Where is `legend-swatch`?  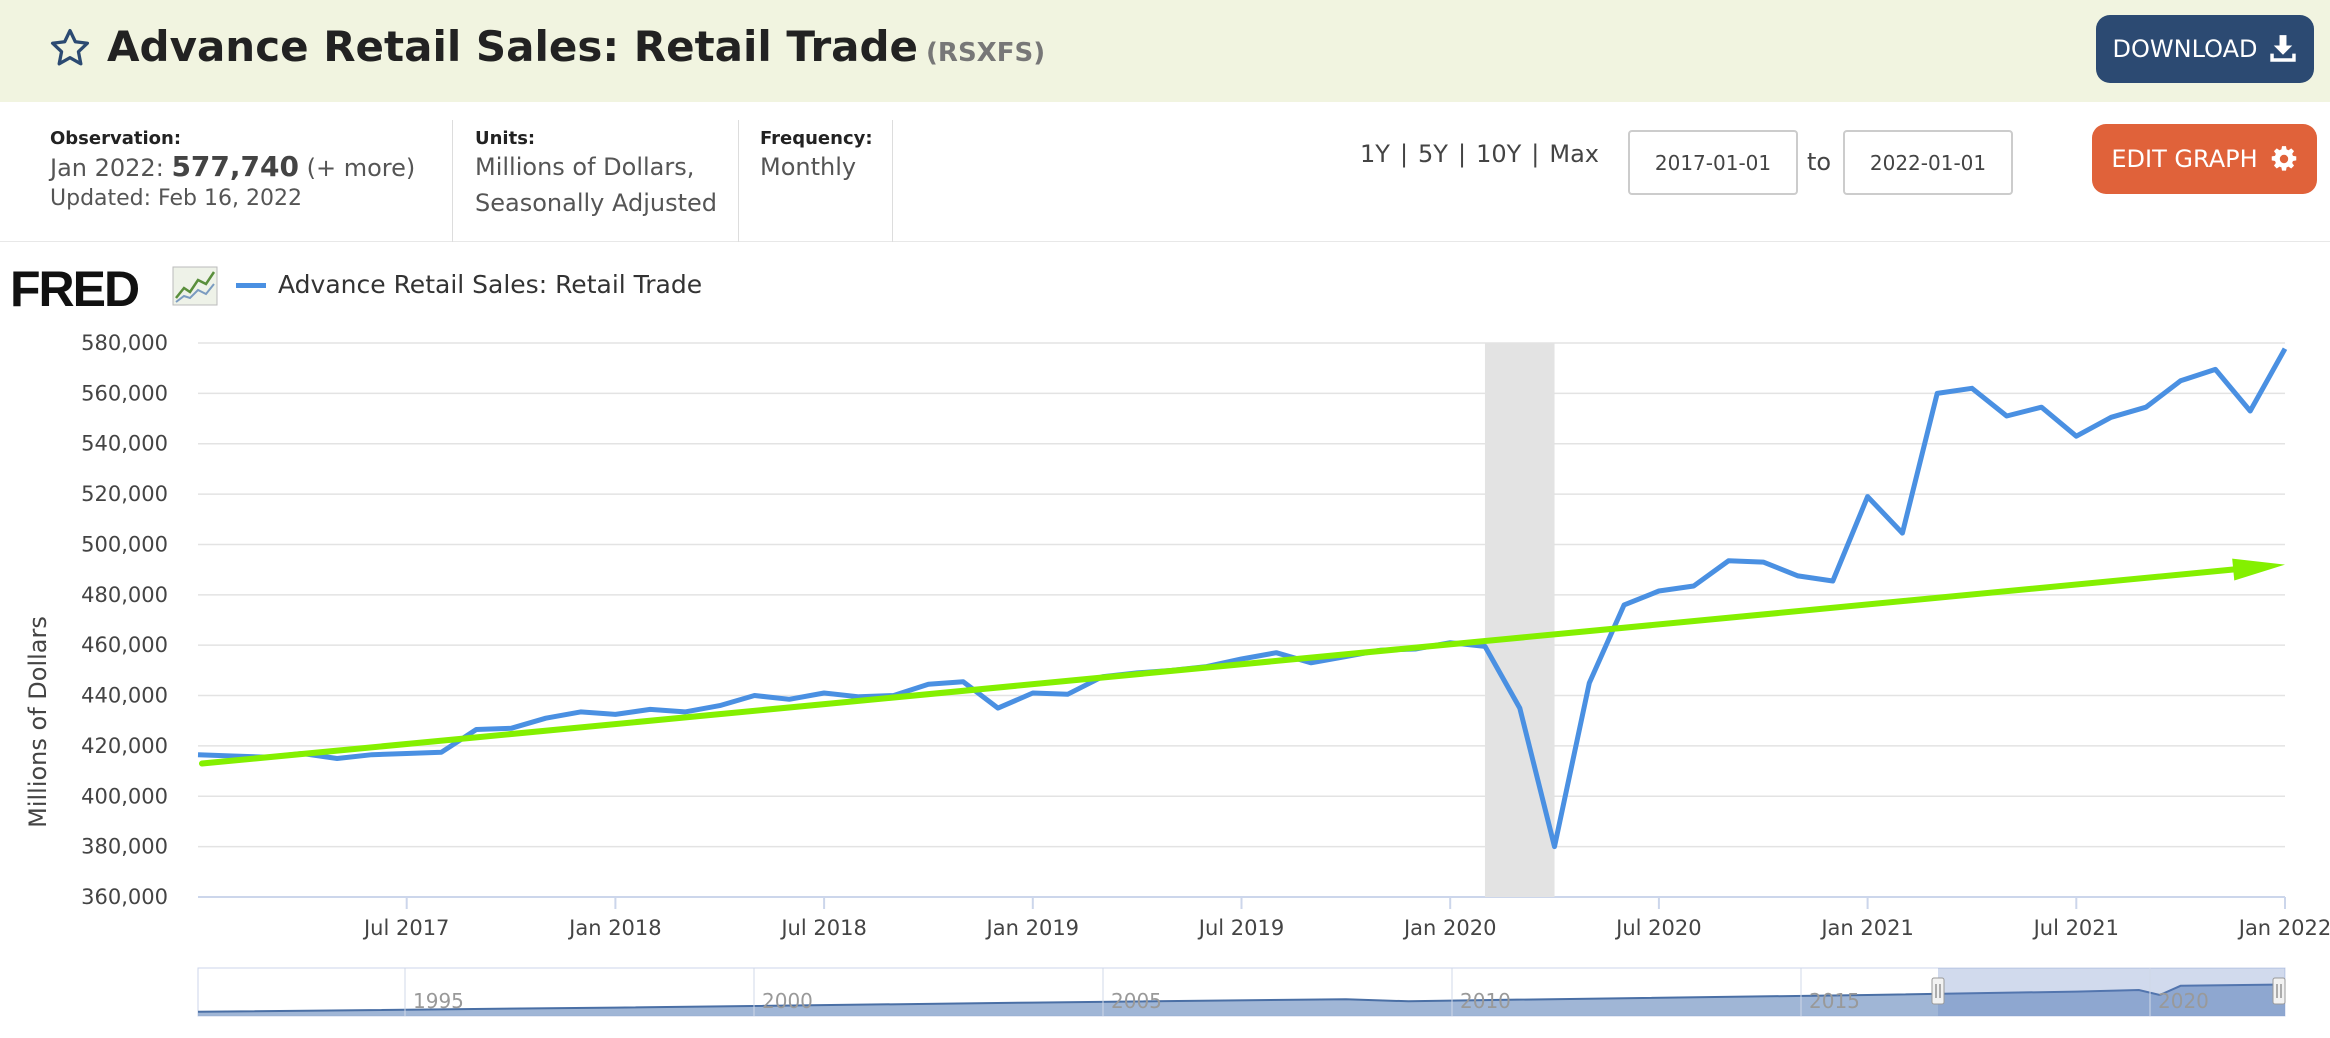 legend-swatch is located at coordinates (251, 285).